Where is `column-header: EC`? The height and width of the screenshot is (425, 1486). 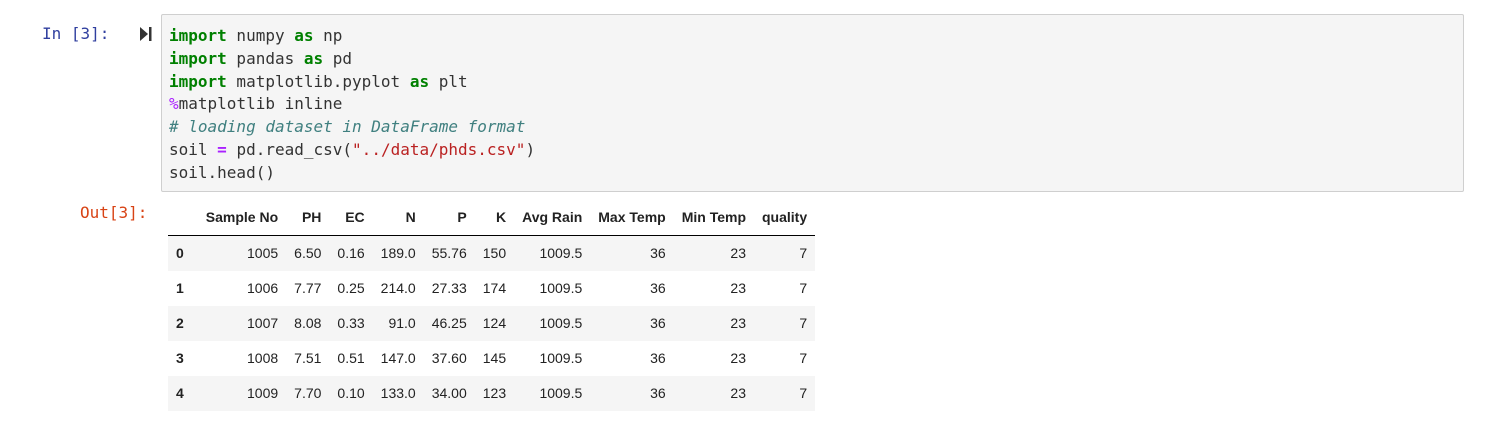 column-header: EC is located at coordinates (351, 217).